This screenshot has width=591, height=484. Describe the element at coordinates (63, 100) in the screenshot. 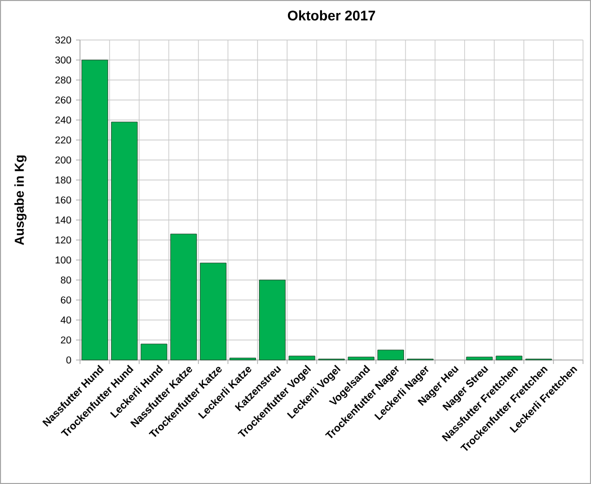

I see `y-tick-label: 260` at that location.